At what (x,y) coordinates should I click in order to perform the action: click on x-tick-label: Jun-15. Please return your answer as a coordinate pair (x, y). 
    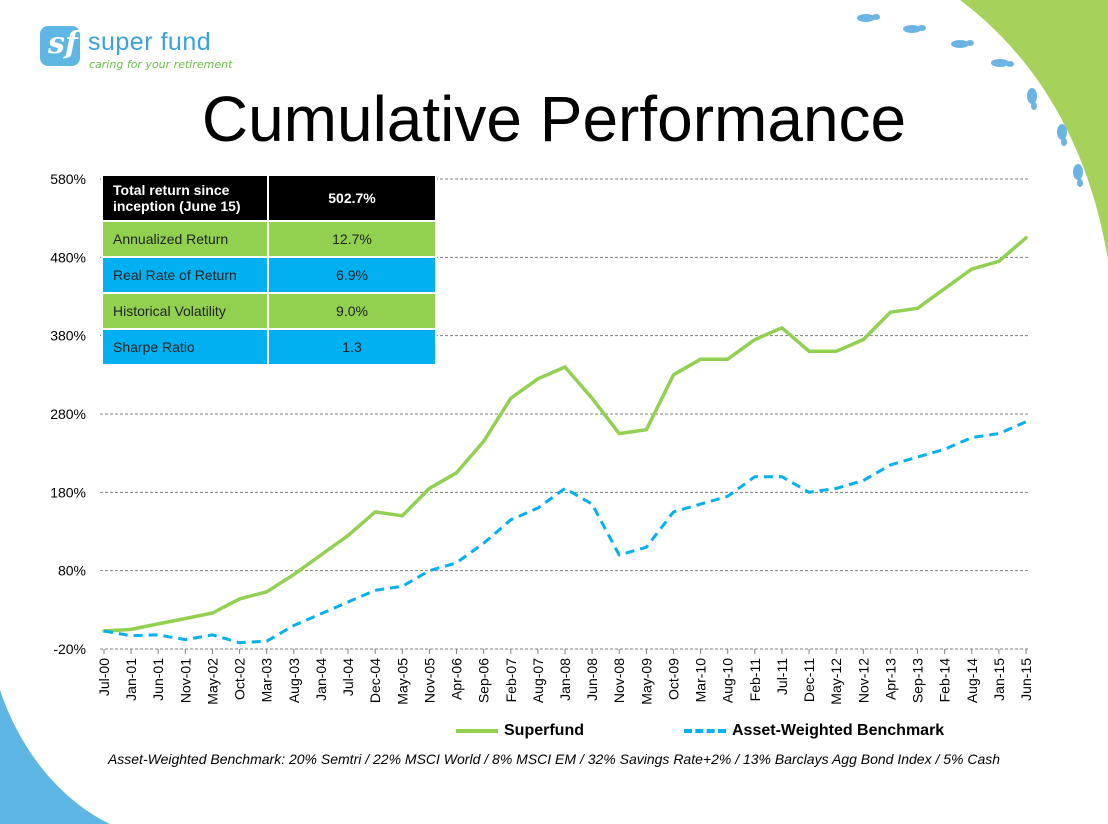
    Looking at the image, I should click on (1026, 679).